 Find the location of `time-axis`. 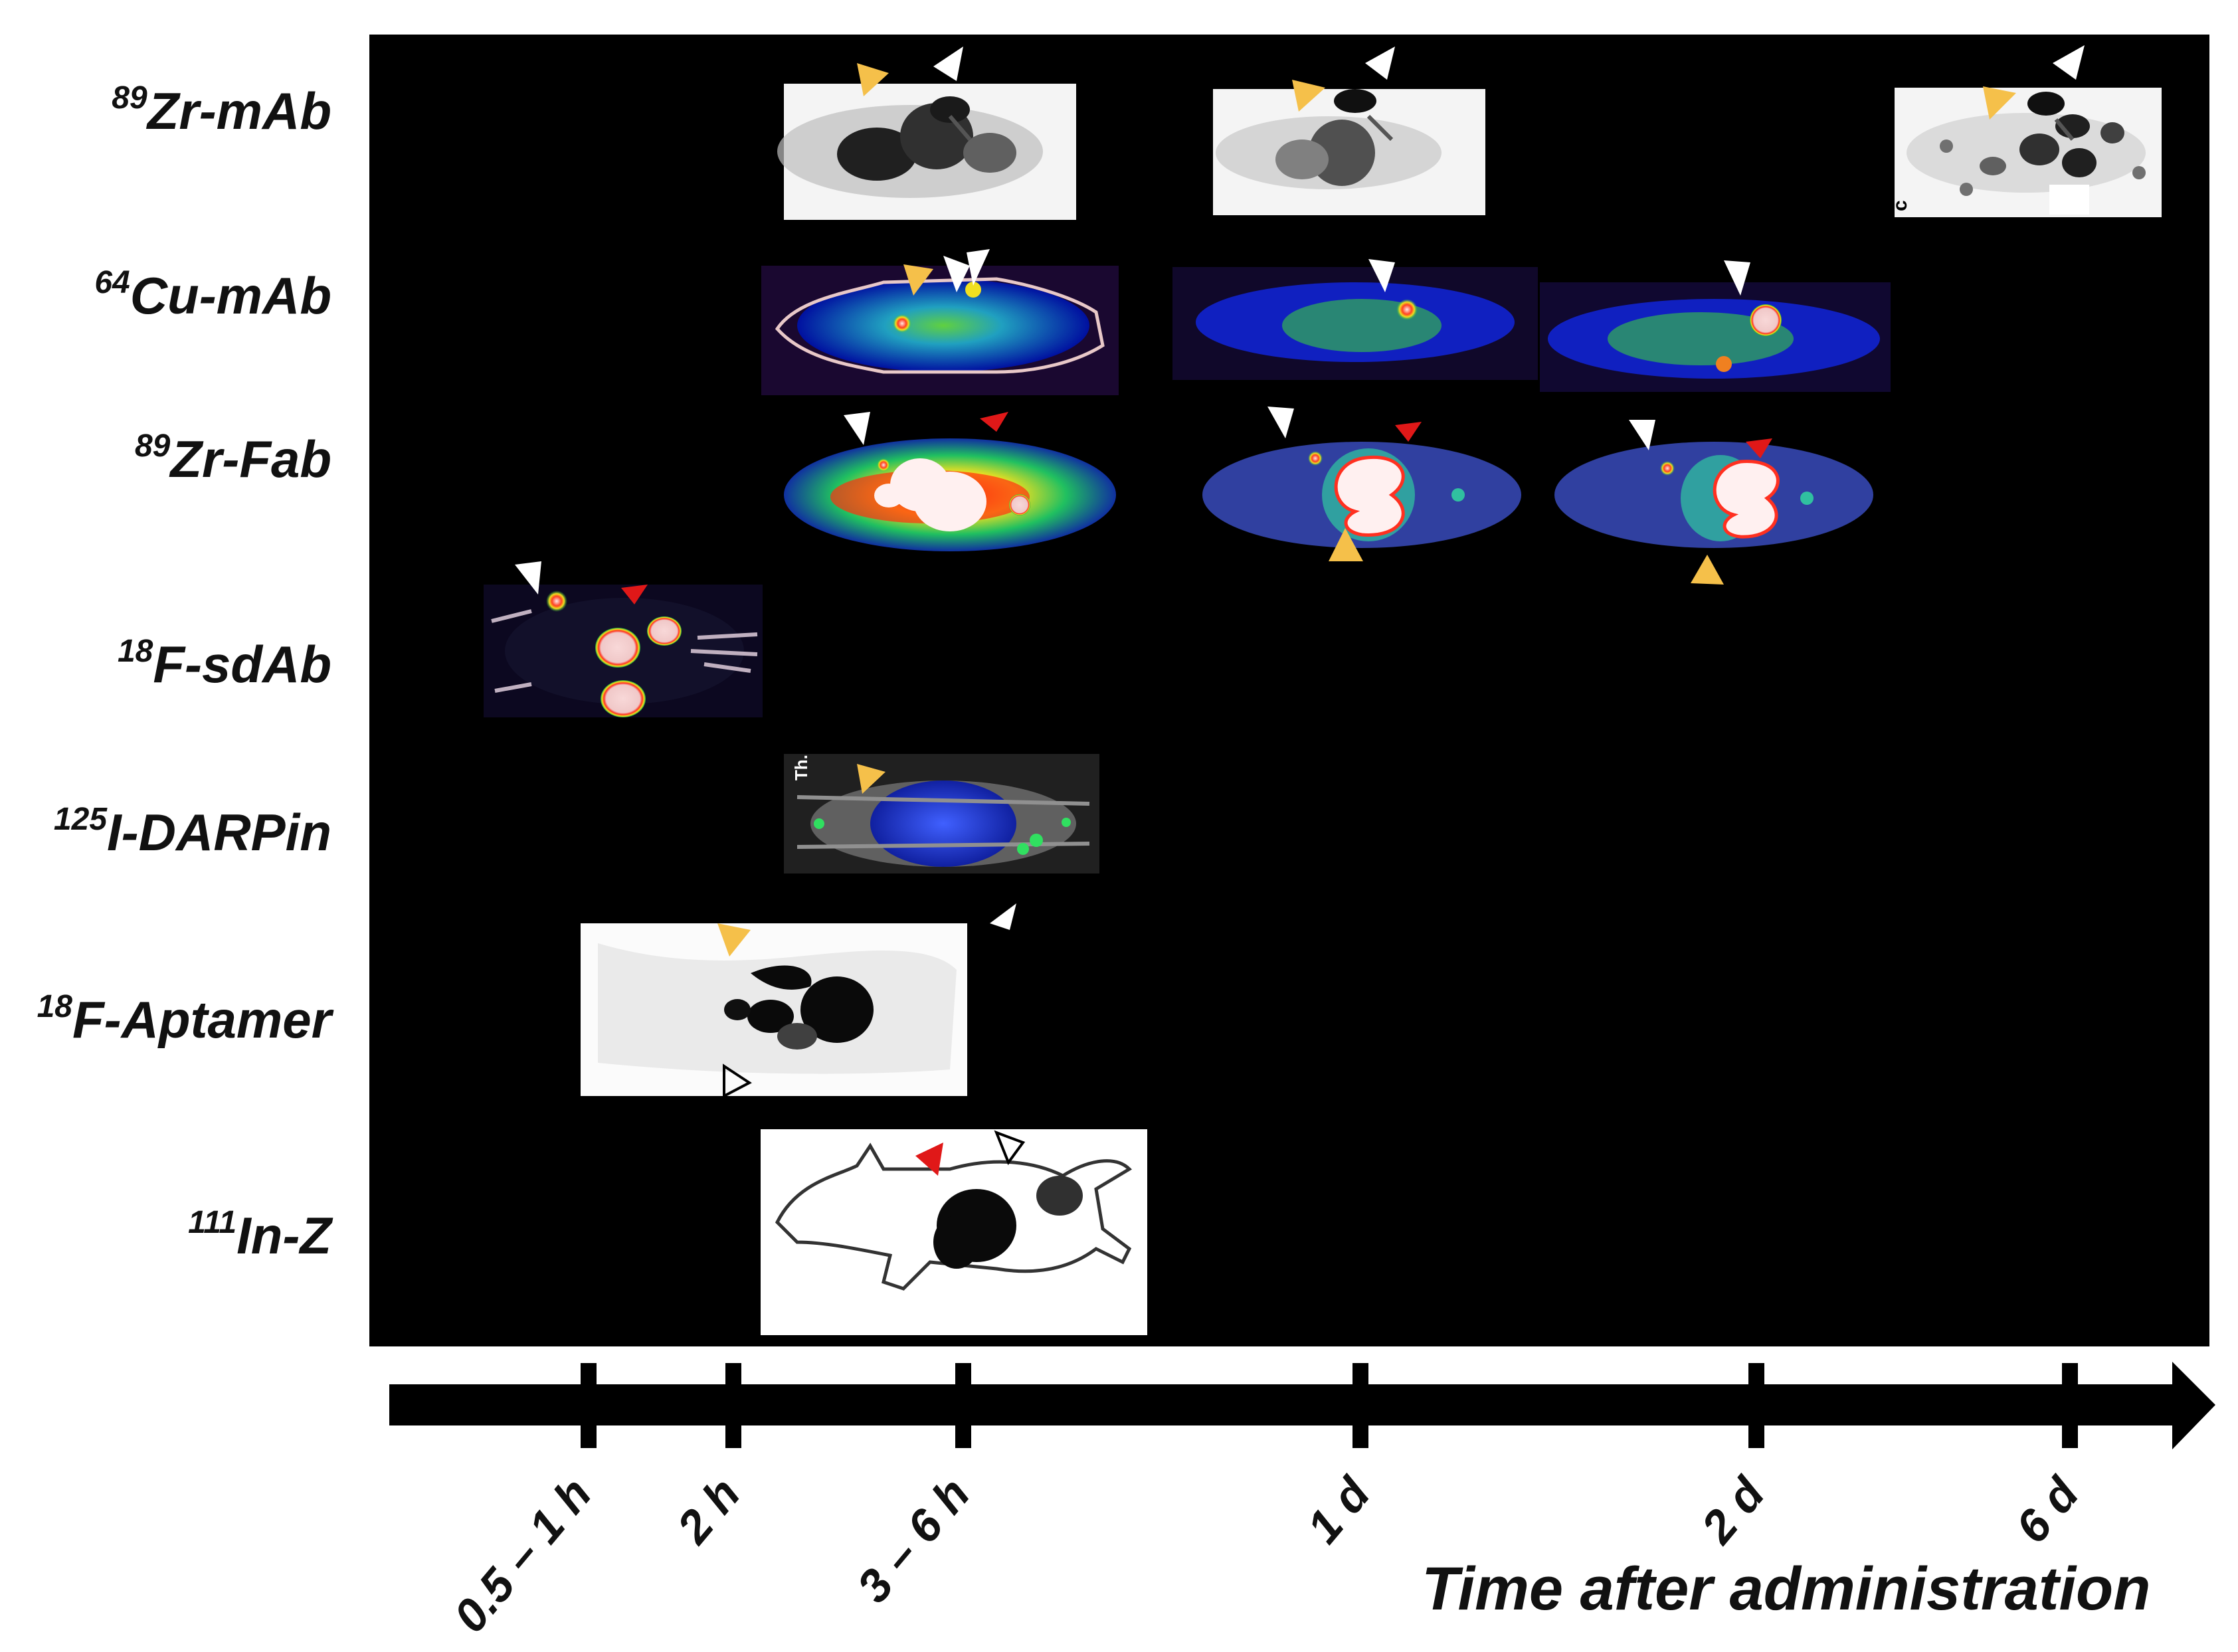

time-axis is located at coordinates (1302, 1405).